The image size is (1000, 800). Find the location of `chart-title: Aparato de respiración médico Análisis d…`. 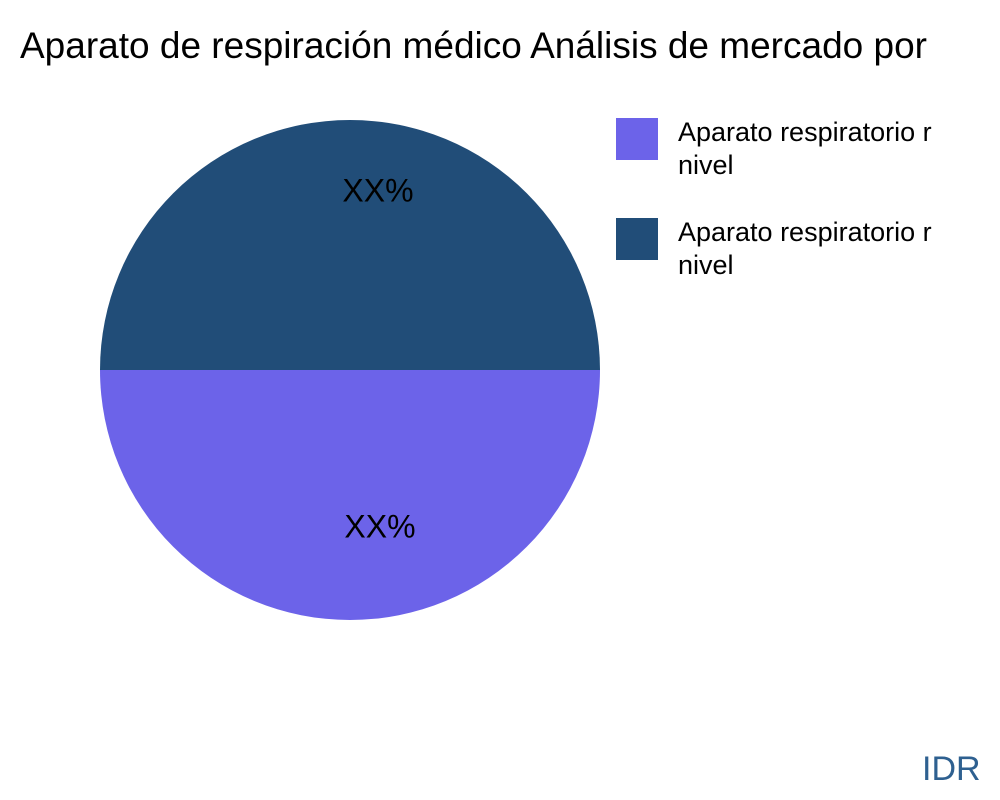

chart-title: Aparato de respiración médico Análisis d… is located at coordinates (473, 45).